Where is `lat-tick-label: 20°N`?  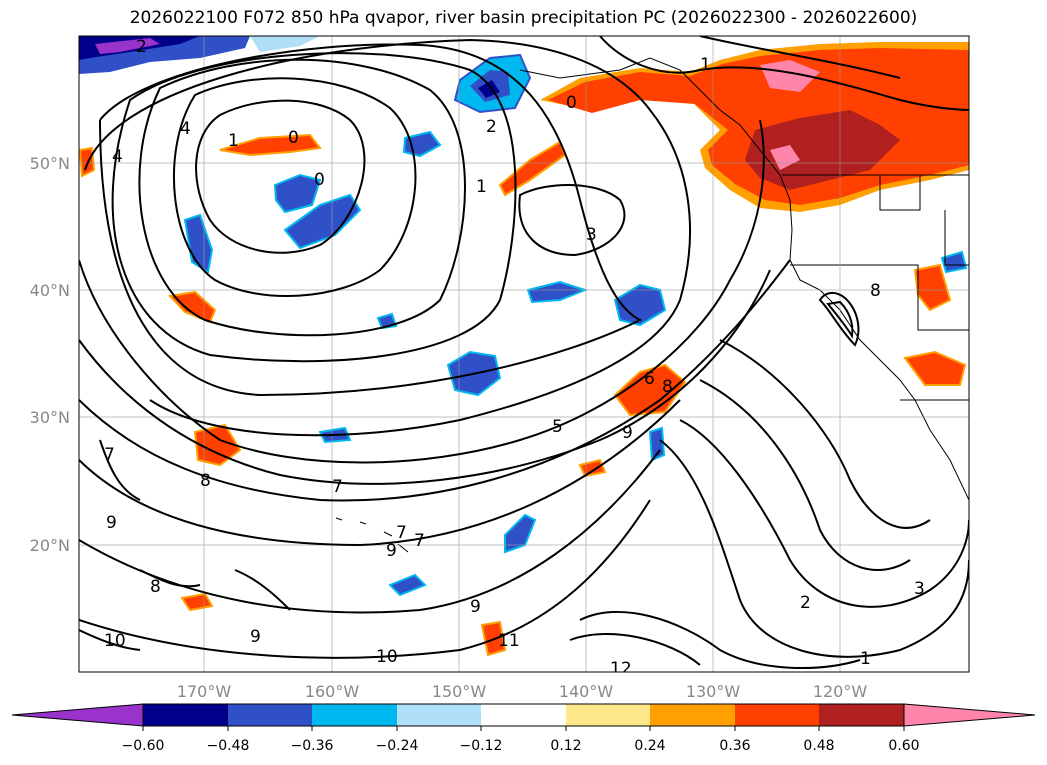
lat-tick-label: 20°N is located at coordinates (50, 545).